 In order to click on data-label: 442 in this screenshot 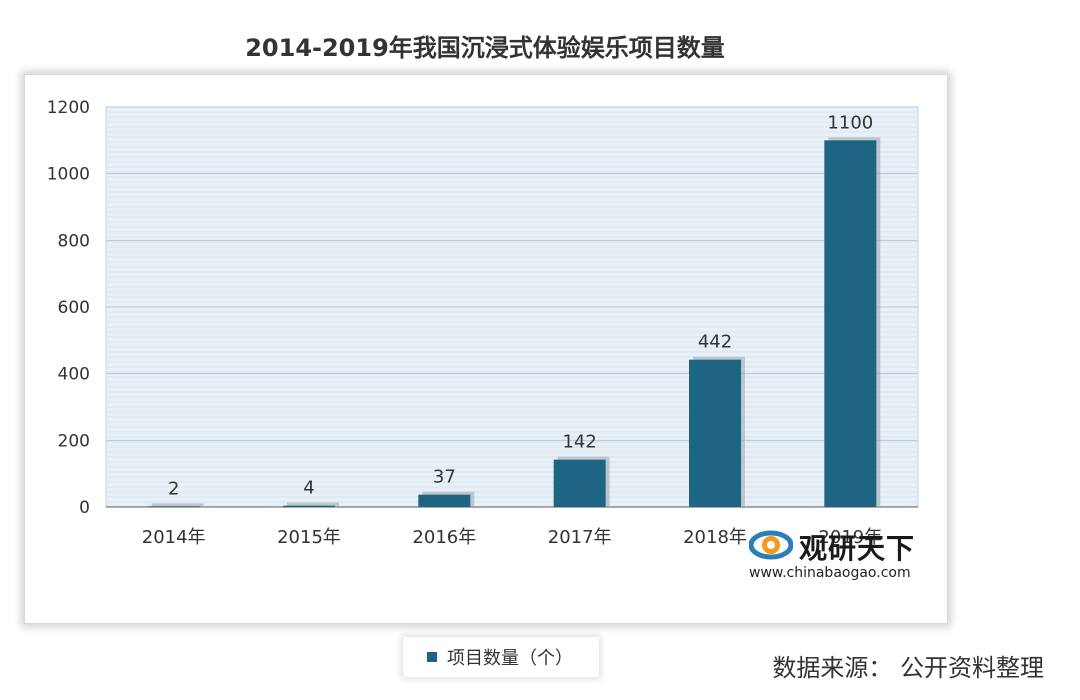, I will do `click(715, 342)`.